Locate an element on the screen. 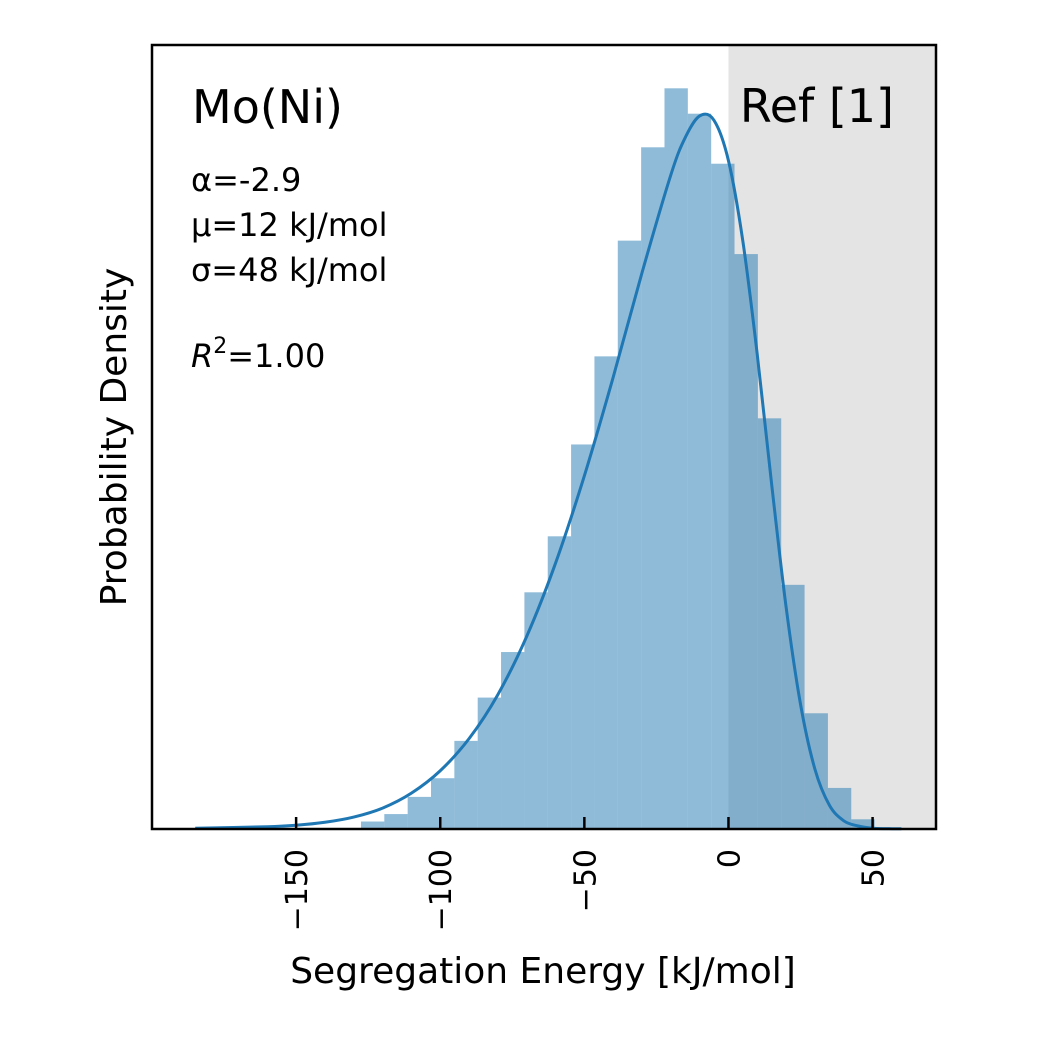  ref-region-label: Ref [1] is located at coordinates (817, 106).